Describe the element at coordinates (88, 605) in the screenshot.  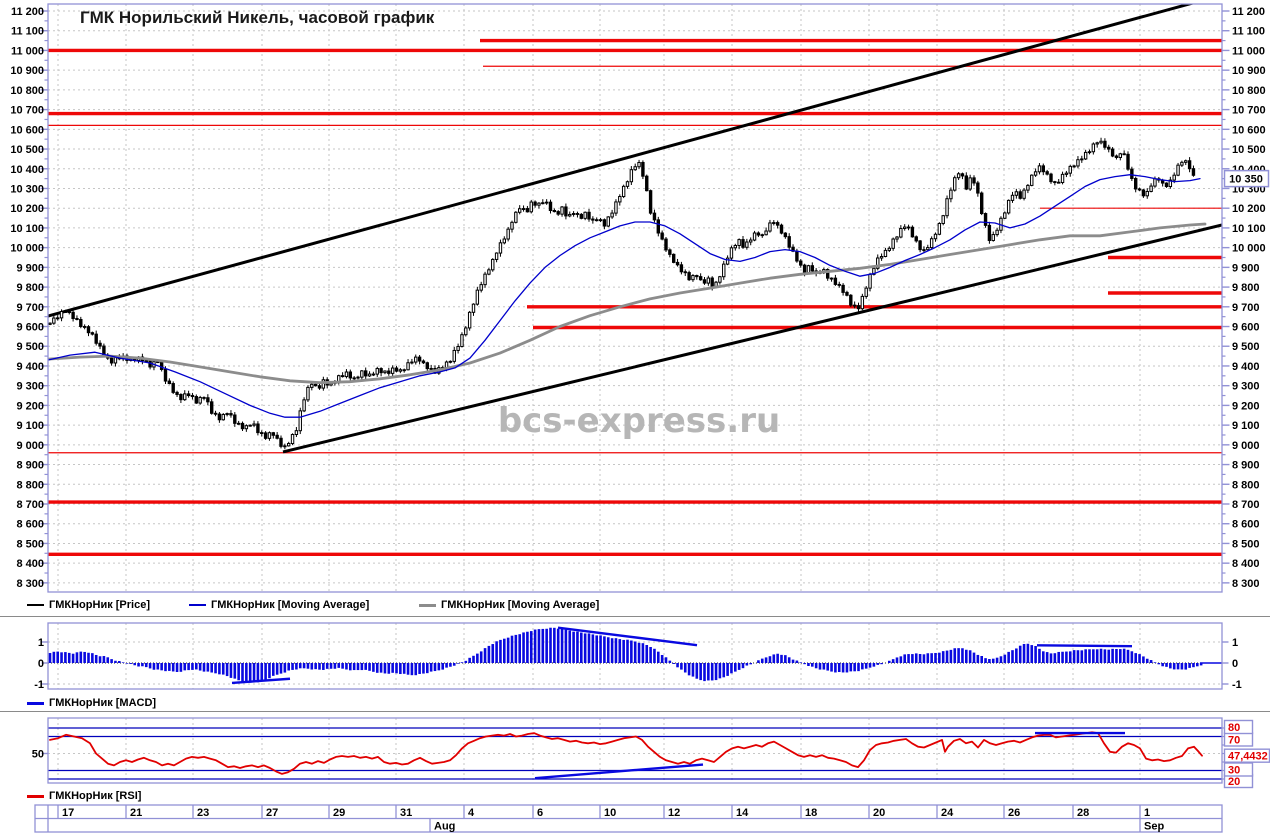
I see `legend-price-item: ГМКНорНик [Price]` at that location.